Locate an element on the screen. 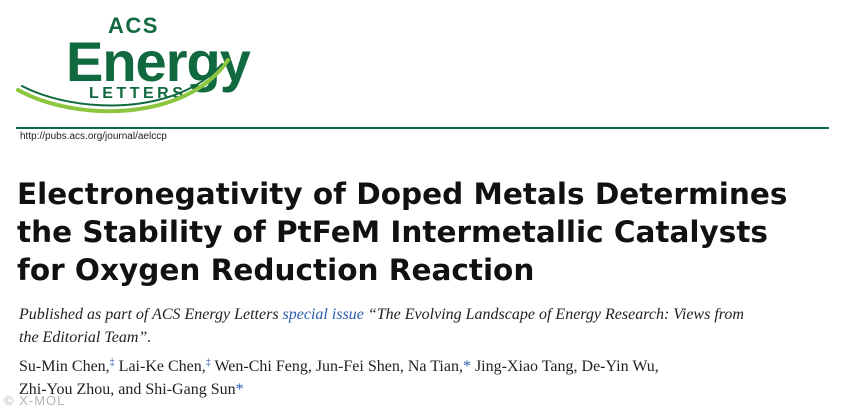 Image resolution: width=855 pixels, height=414 pixels. logo-acs-text: ACS is located at coordinates (133, 25).